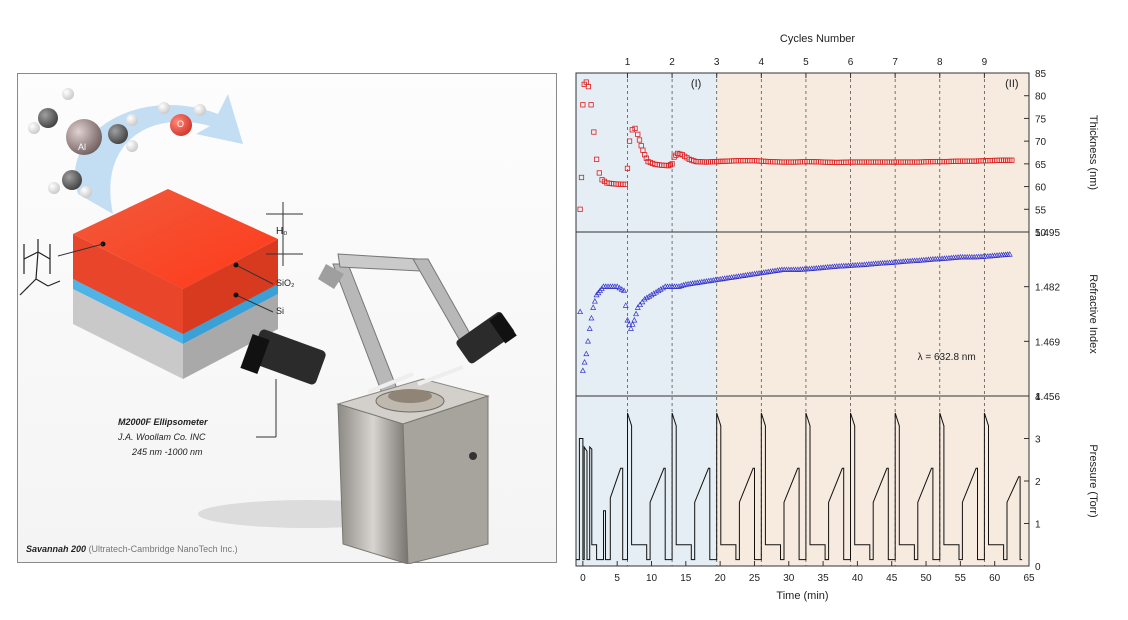 Image resolution: width=1128 pixels, height=620 pixels. Describe the element at coordinates (721, 578) in the screenshot. I see `x-tick-label: 20` at that location.